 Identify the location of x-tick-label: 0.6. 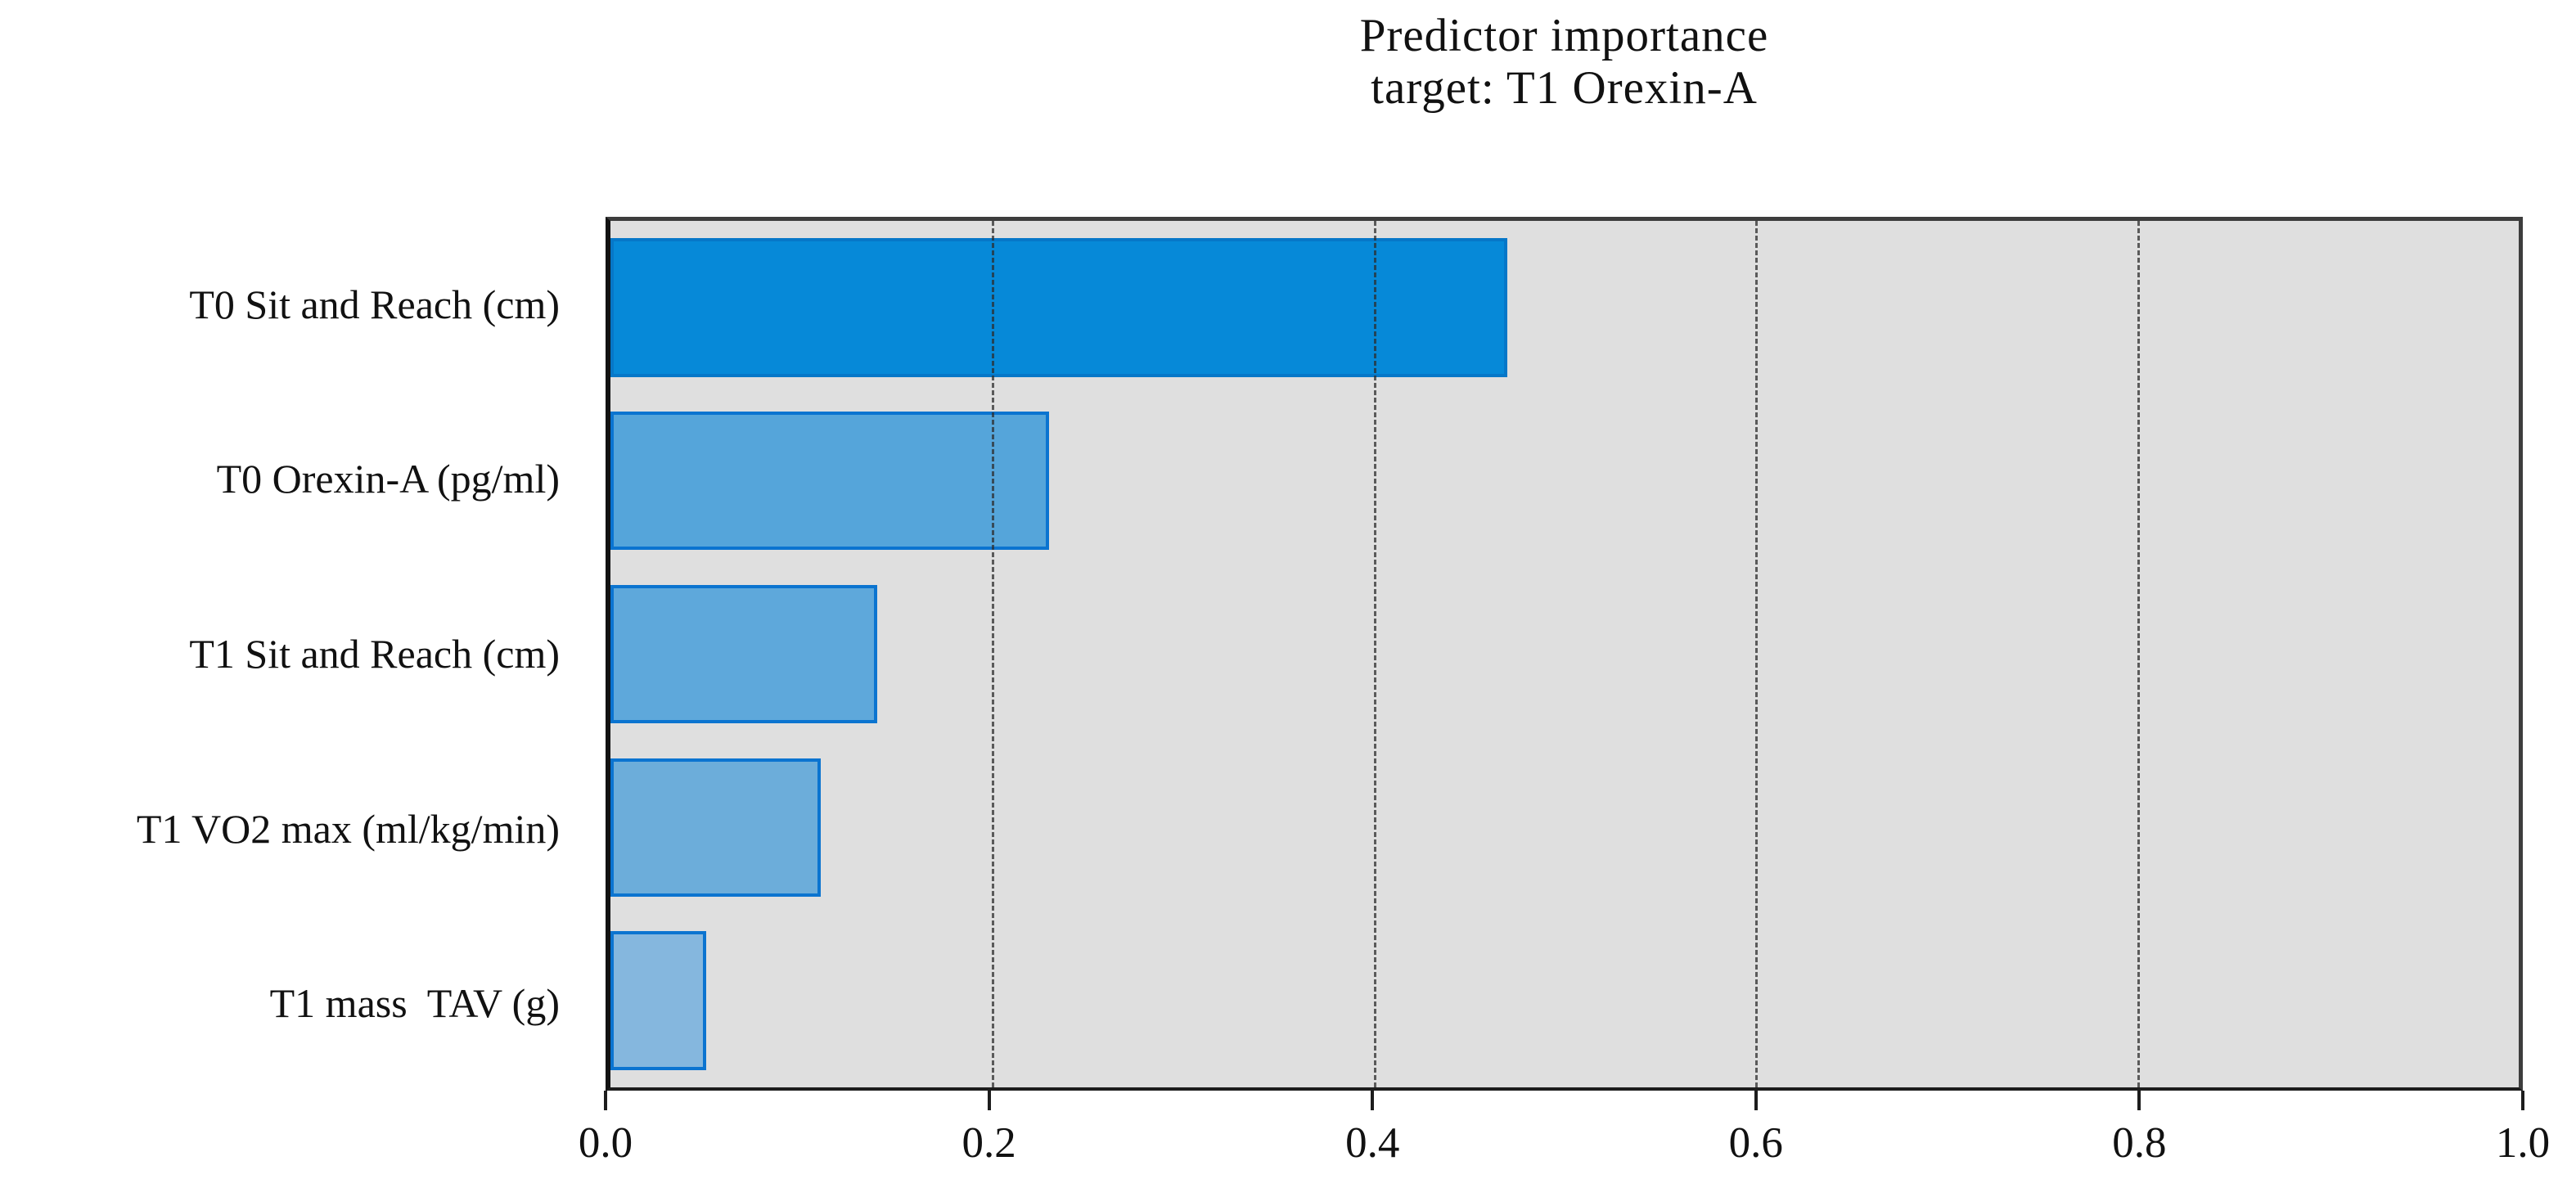
(1755, 1143).